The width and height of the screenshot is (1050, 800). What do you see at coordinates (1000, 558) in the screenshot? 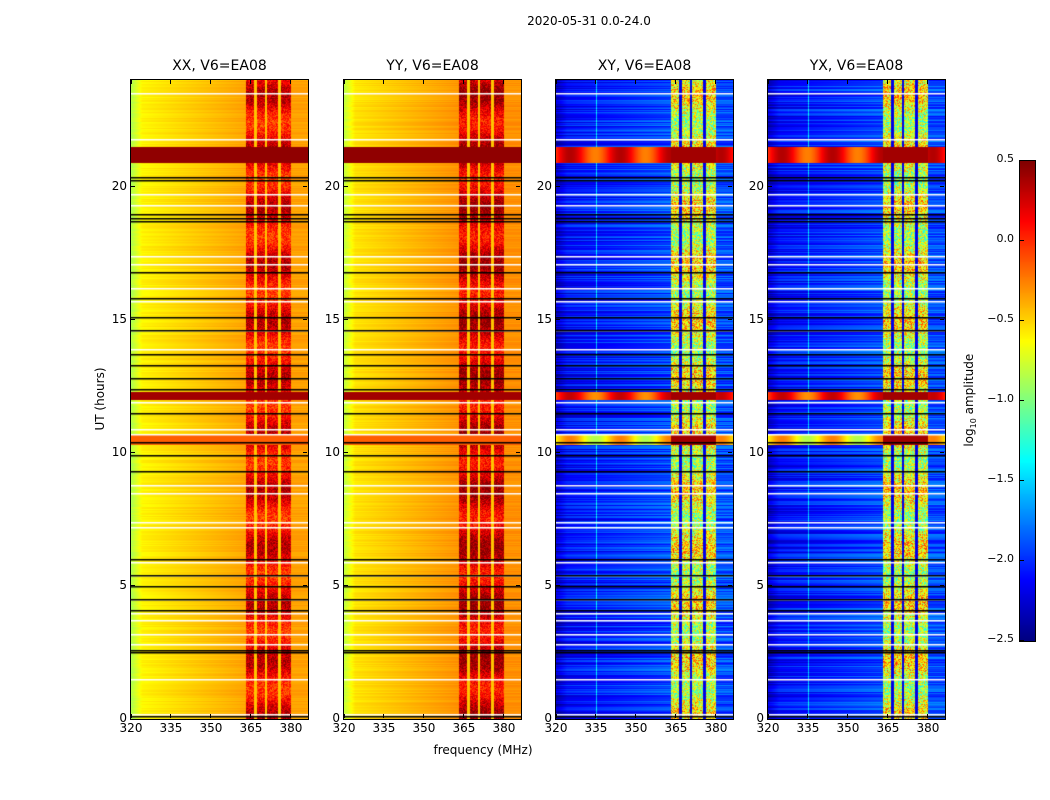
I see `colorbar-tick-label: −2.0` at bounding box center [1000, 558].